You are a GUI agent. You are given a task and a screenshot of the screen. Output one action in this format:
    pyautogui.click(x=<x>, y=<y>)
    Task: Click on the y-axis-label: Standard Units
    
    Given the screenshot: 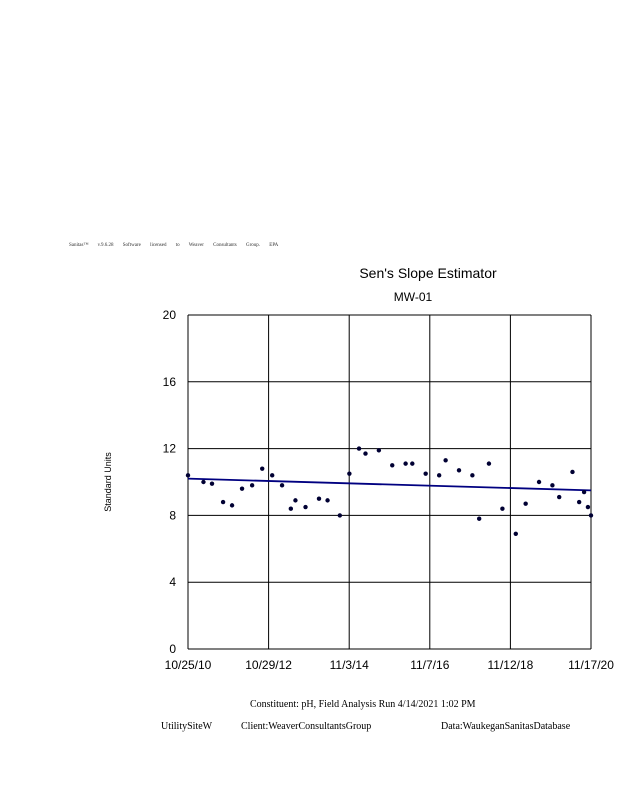 What is the action you would take?
    pyautogui.click(x=108, y=482)
    